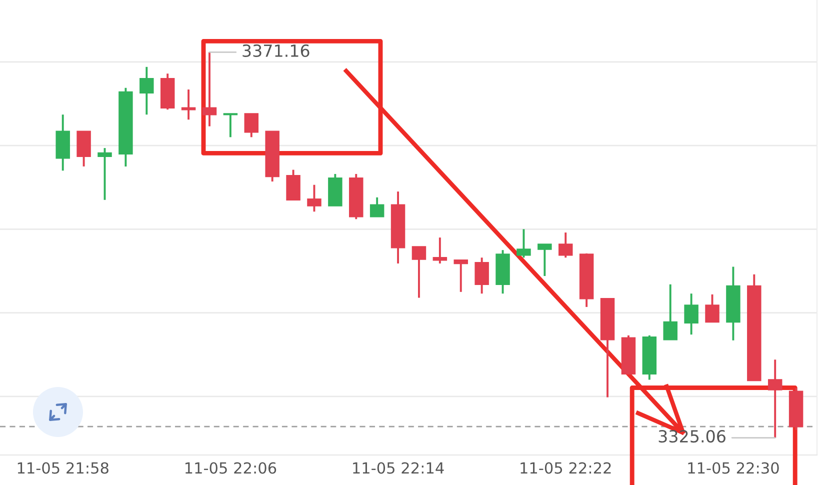 Image resolution: width=829 pixels, height=485 pixels. I want to click on x-tick-label: 11-05 22:06, so click(230, 468).